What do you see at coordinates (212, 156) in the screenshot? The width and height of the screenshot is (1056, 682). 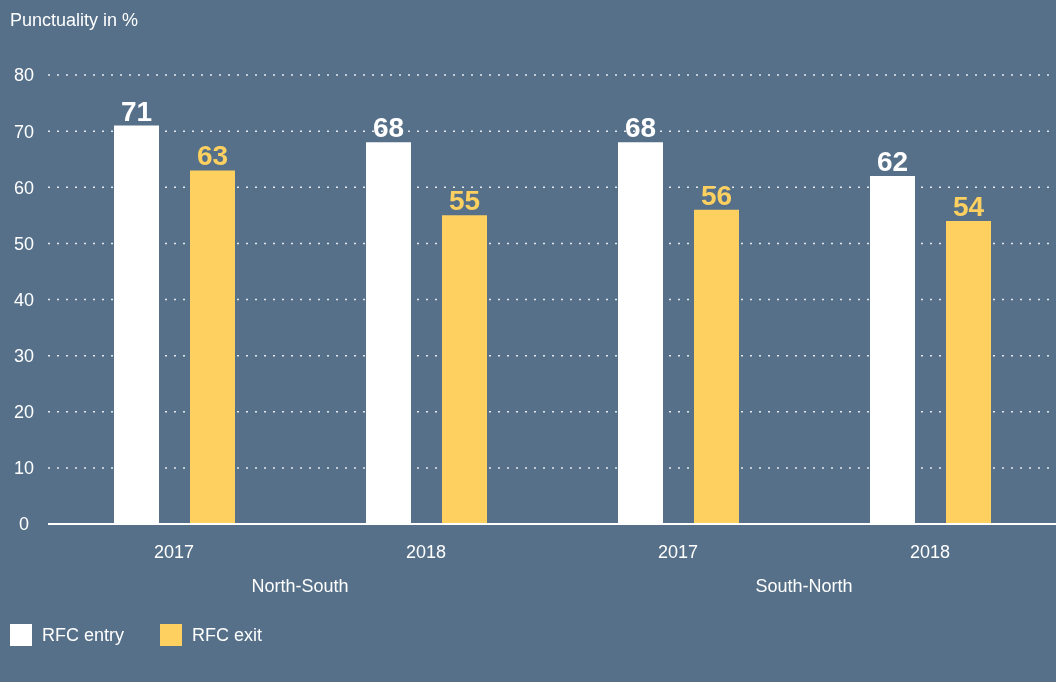 I see `data-label: 63` at bounding box center [212, 156].